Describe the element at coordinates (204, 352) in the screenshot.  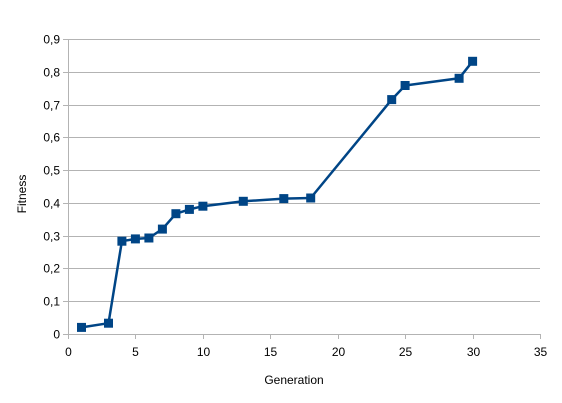
I see `x-tick-label: 10` at that location.